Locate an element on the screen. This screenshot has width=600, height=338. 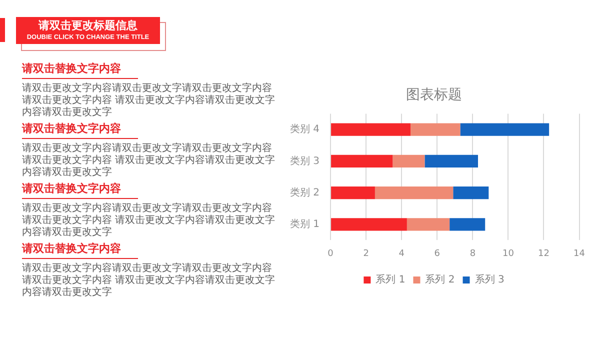
x-tick-label: 10 is located at coordinates (508, 253).